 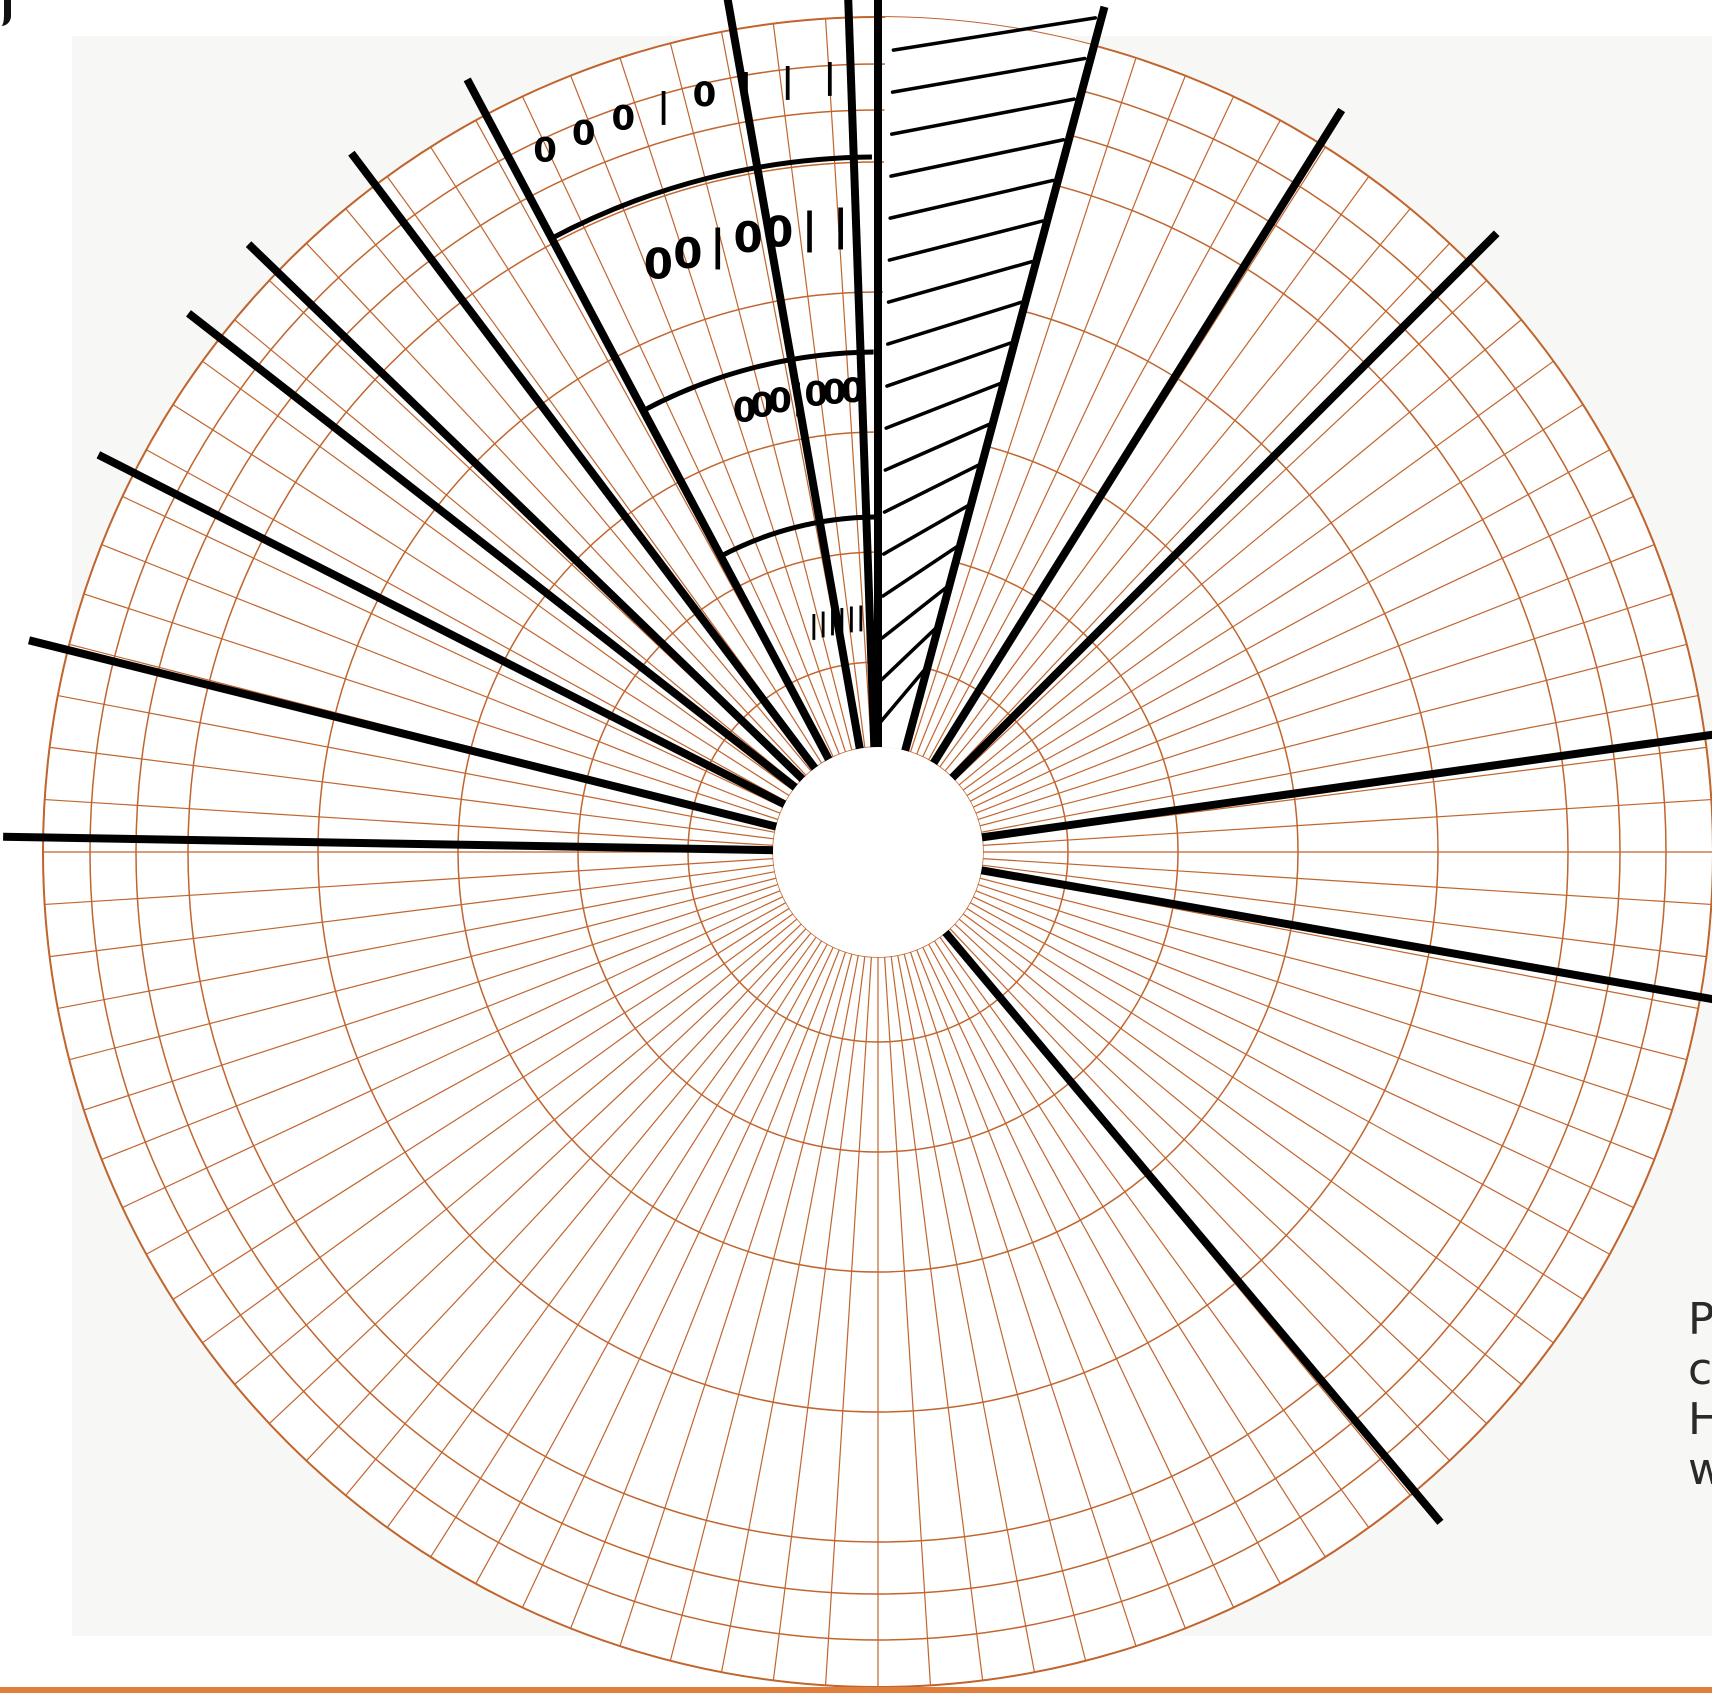 I want to click on hand-drawn-arcs, so click(x=713, y=356).